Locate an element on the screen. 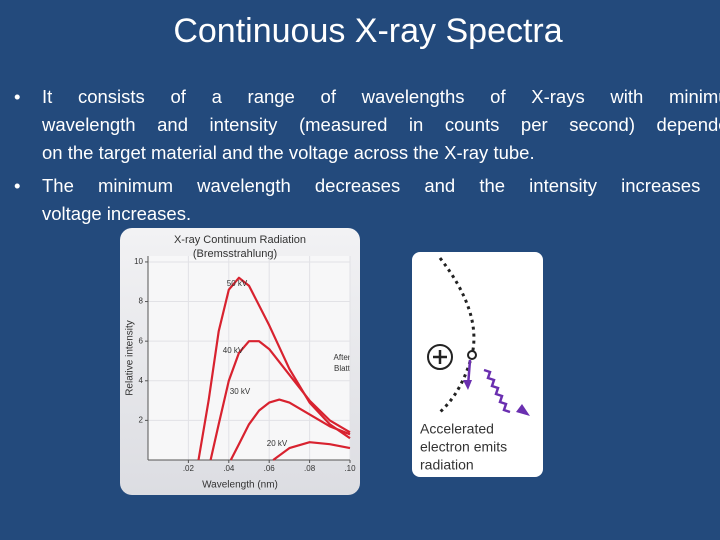 The width and height of the screenshot is (720, 540). arrow-head is located at coordinates (467, 385).